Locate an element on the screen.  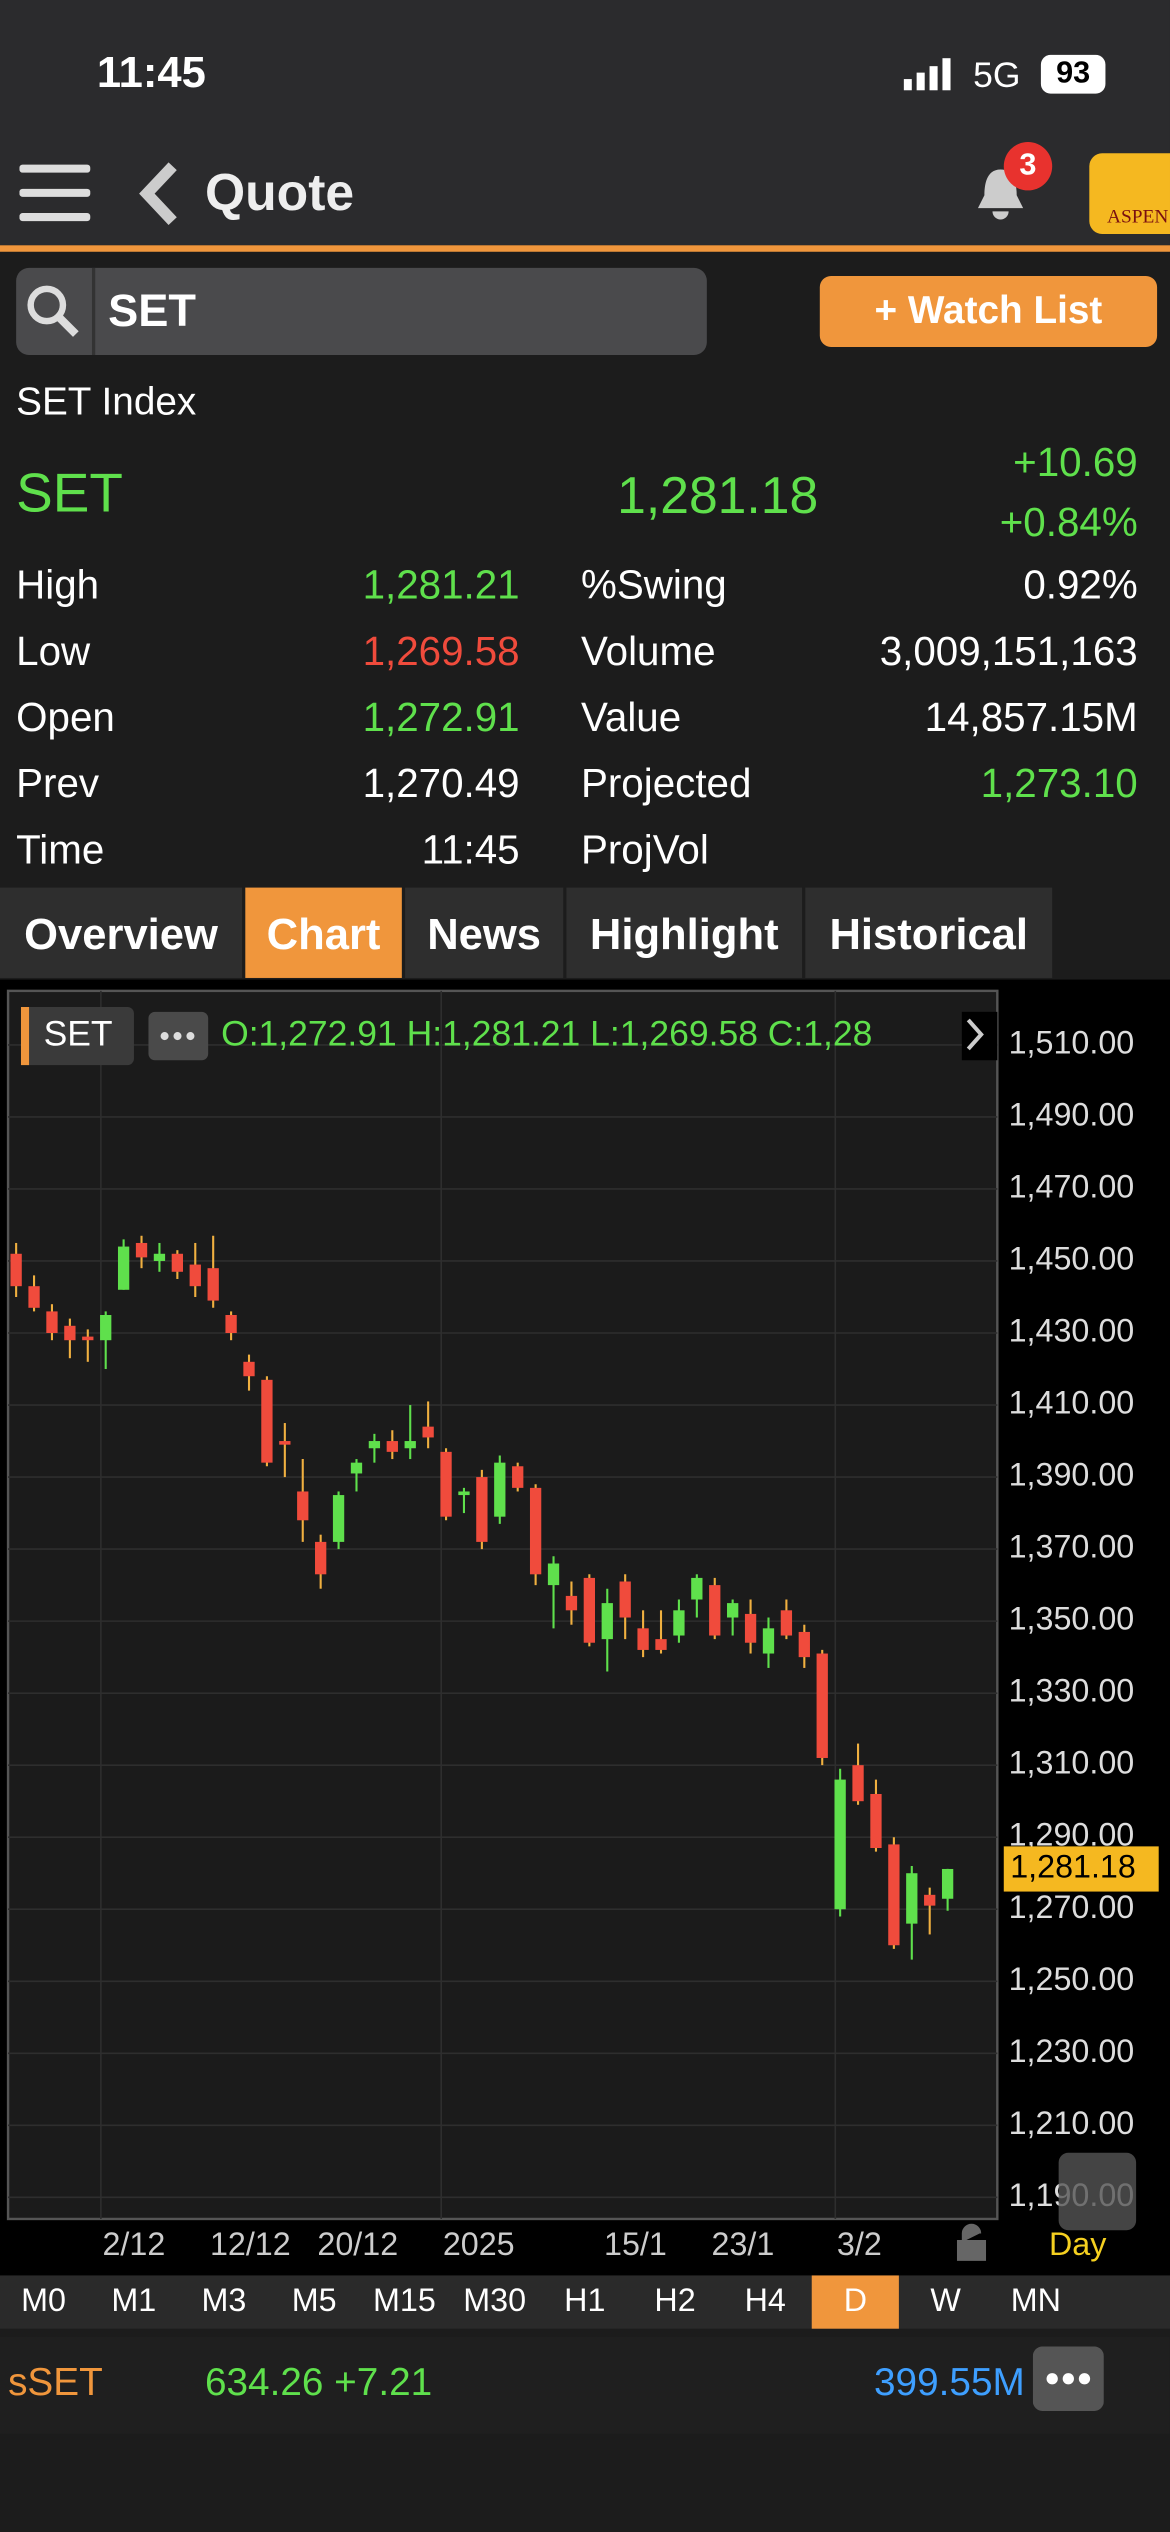
stat-label: Time is located at coordinates (60, 850).